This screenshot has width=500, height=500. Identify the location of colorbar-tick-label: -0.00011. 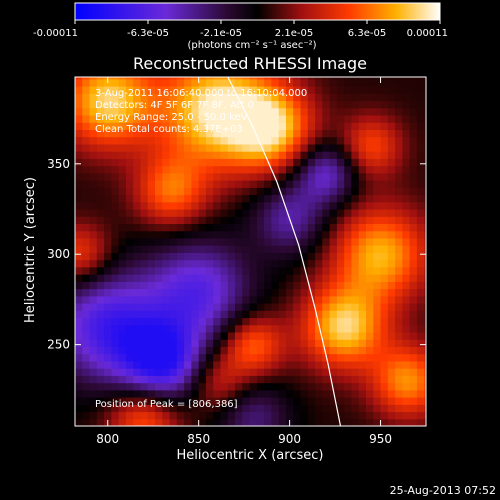
(55, 33).